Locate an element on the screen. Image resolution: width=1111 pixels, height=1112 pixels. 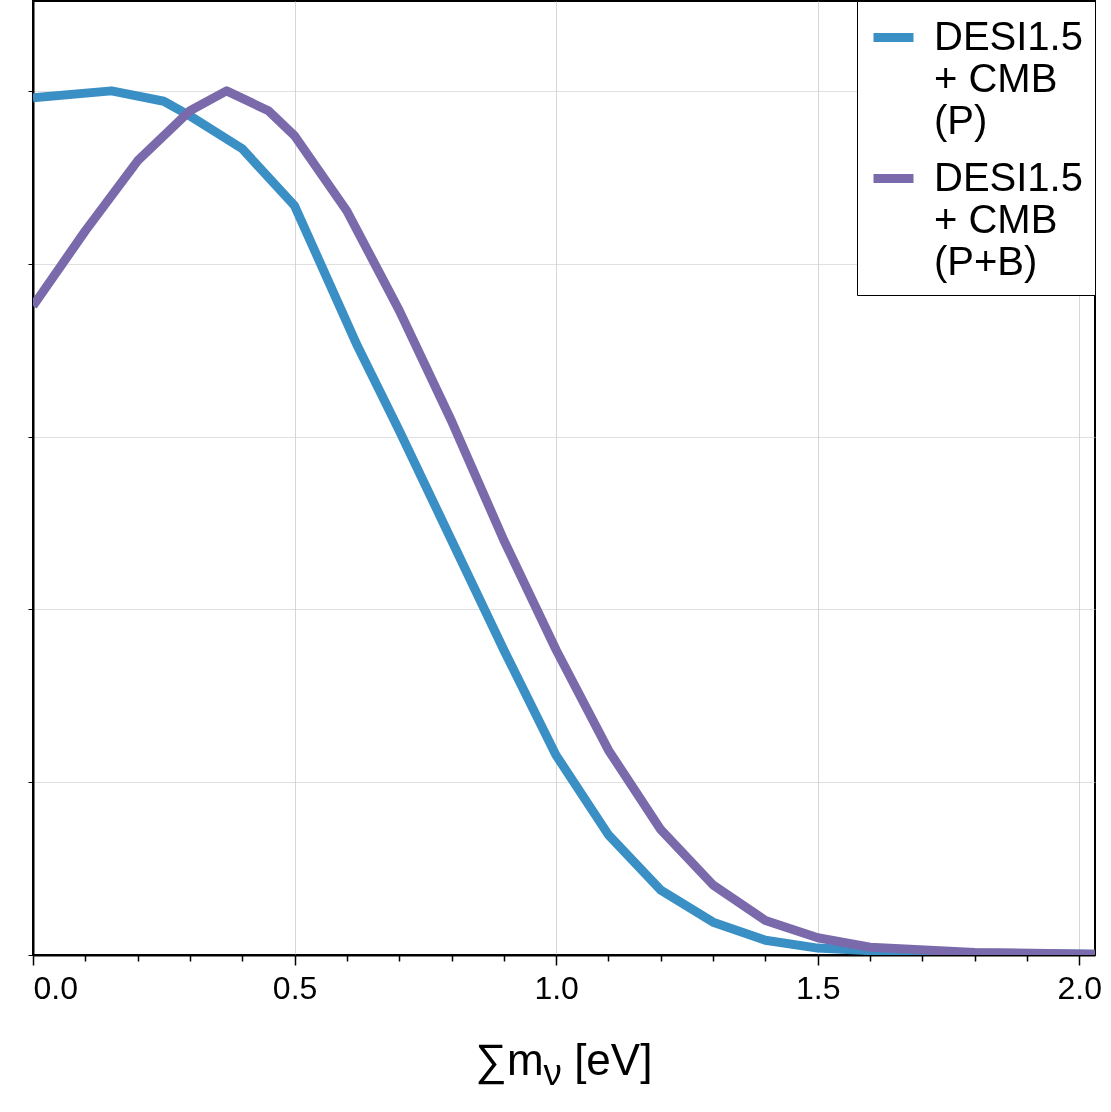
x-tick-label: 1.5 is located at coordinates (818, 987).